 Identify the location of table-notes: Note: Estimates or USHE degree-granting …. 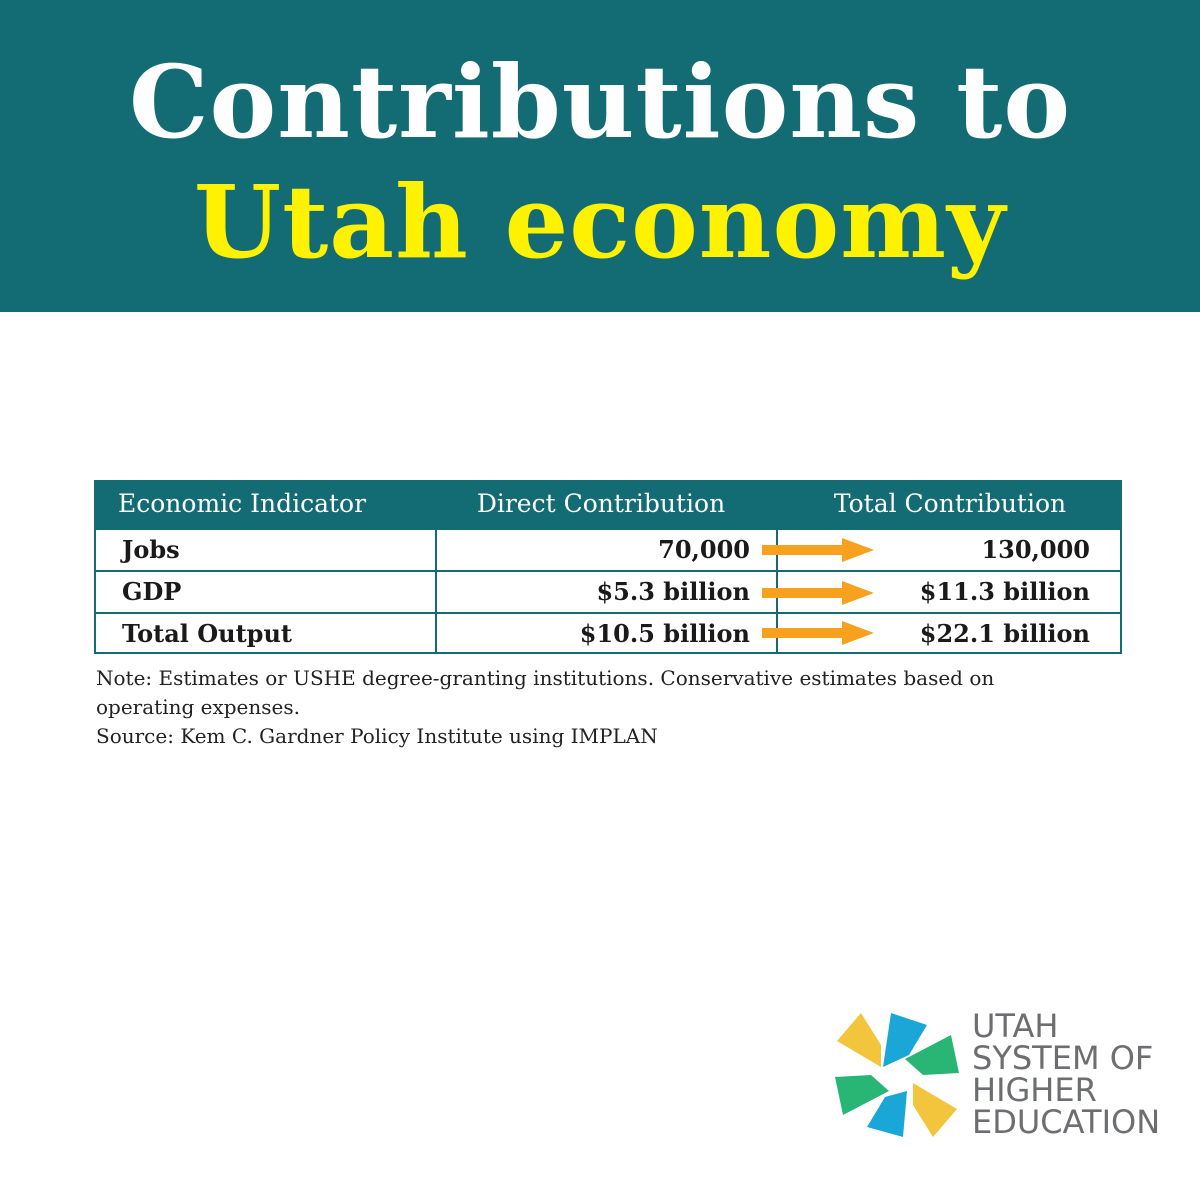
(586, 707).